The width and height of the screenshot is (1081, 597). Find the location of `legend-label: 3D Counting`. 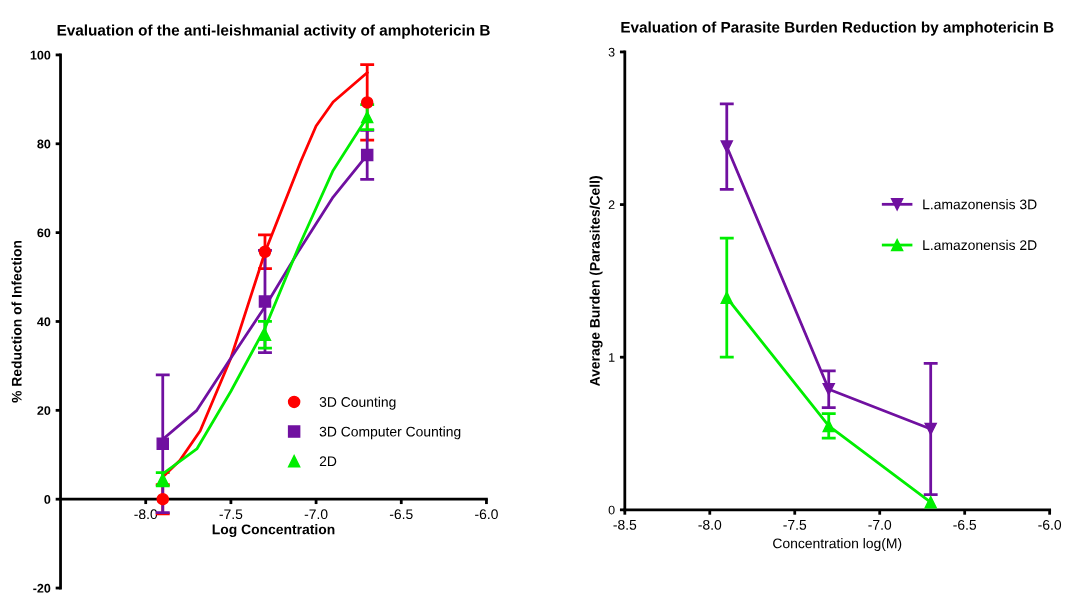

legend-label: 3D Counting is located at coordinates (357, 403).